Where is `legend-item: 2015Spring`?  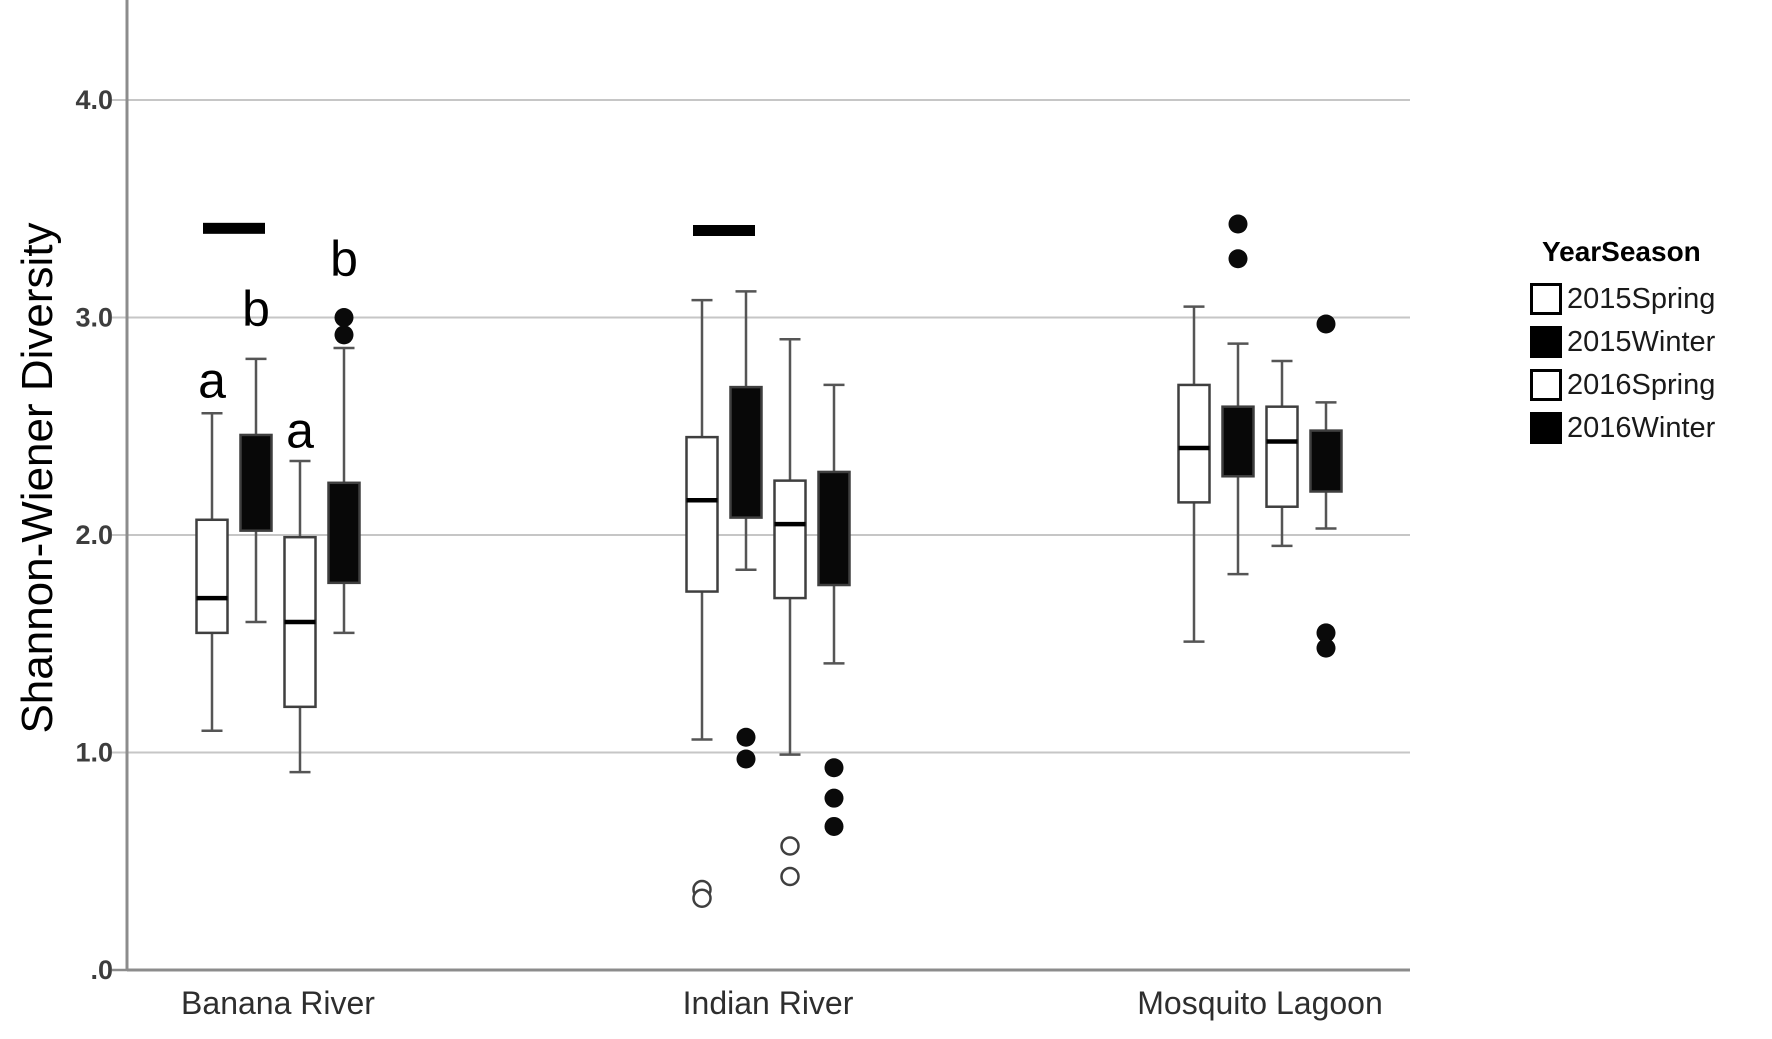 legend-item: 2015Spring is located at coordinates (1650, 298).